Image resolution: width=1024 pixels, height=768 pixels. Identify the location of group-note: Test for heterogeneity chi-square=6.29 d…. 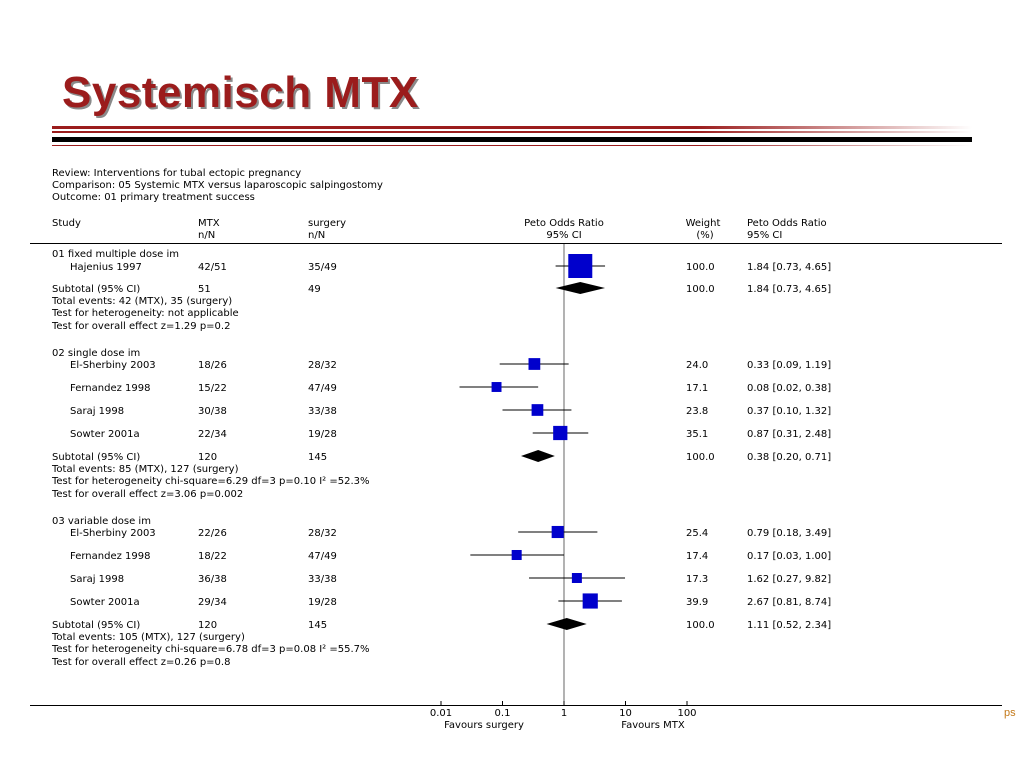
(210, 481).